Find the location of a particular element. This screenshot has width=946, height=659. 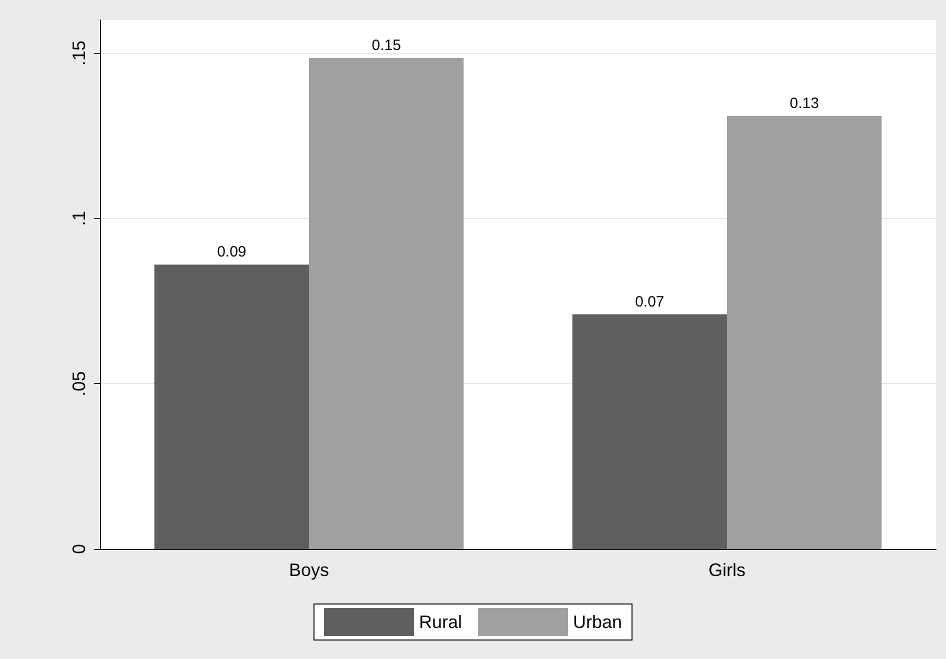

x-tick-label: Girls is located at coordinates (727, 570).